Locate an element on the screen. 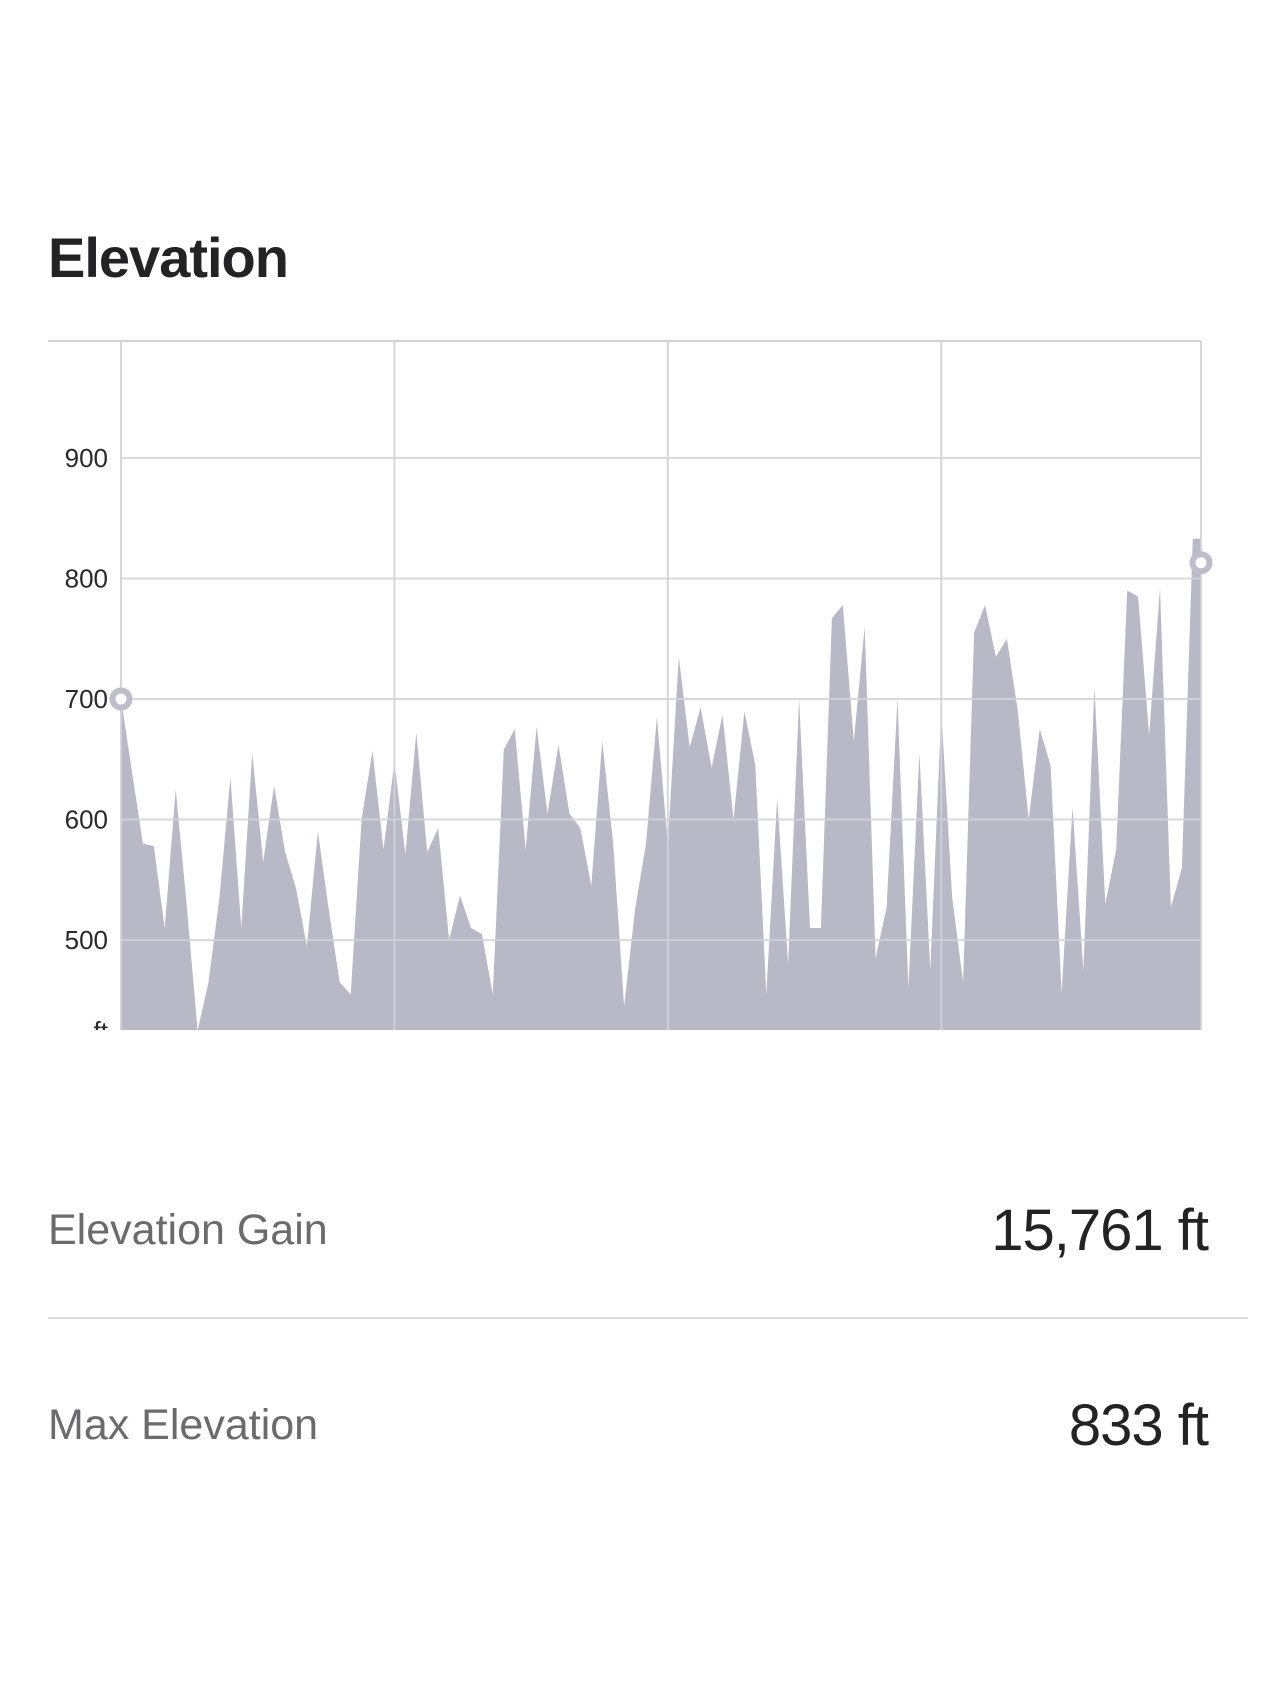 The width and height of the screenshot is (1277, 1704). y-tick-label-800: 800 is located at coordinates (86, 578).